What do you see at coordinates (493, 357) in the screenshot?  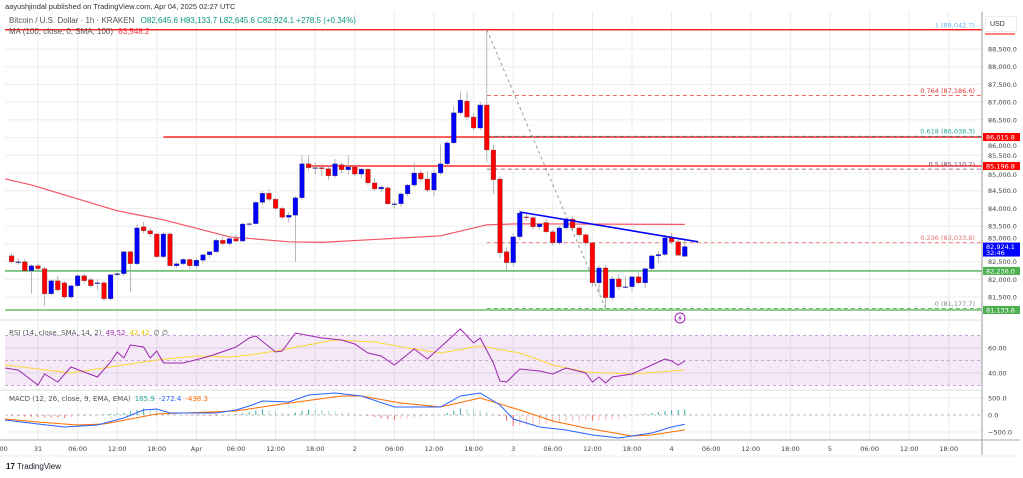 I see `rsi-pane` at bounding box center [493, 357].